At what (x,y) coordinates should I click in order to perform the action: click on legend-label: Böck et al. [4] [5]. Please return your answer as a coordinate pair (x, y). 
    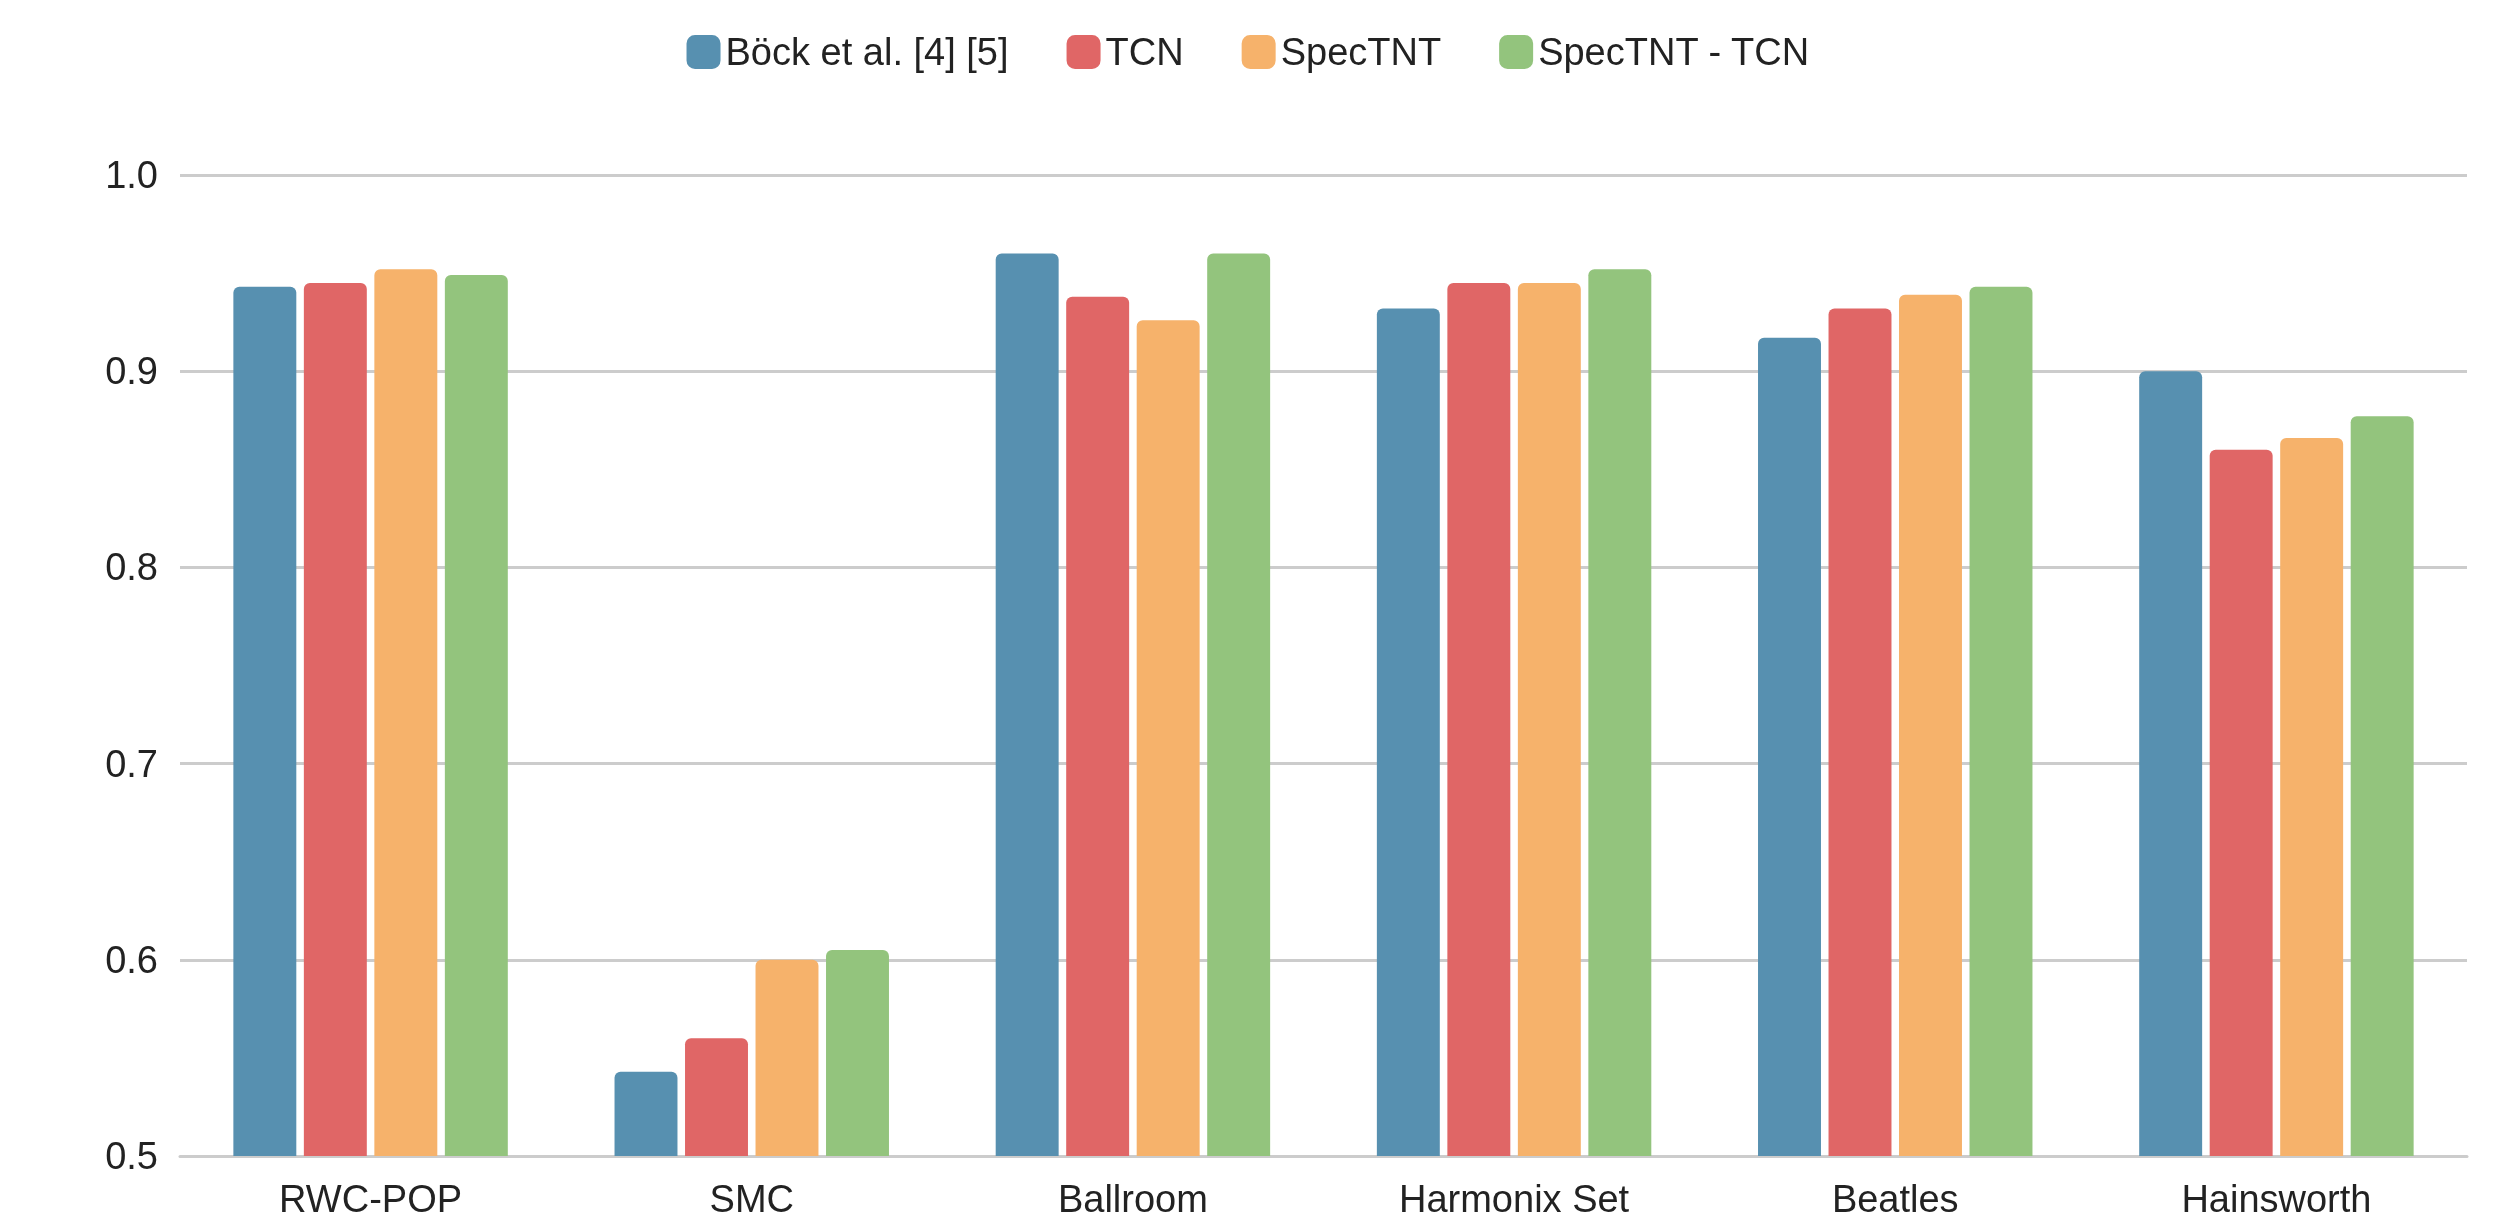
    Looking at the image, I should click on (867, 52).